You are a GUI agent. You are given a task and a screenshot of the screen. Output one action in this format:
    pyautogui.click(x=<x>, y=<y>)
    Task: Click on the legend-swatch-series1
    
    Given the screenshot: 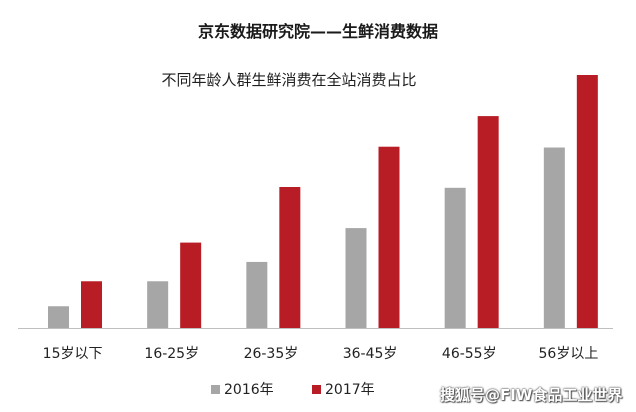 What is the action you would take?
    pyautogui.click(x=215, y=389)
    